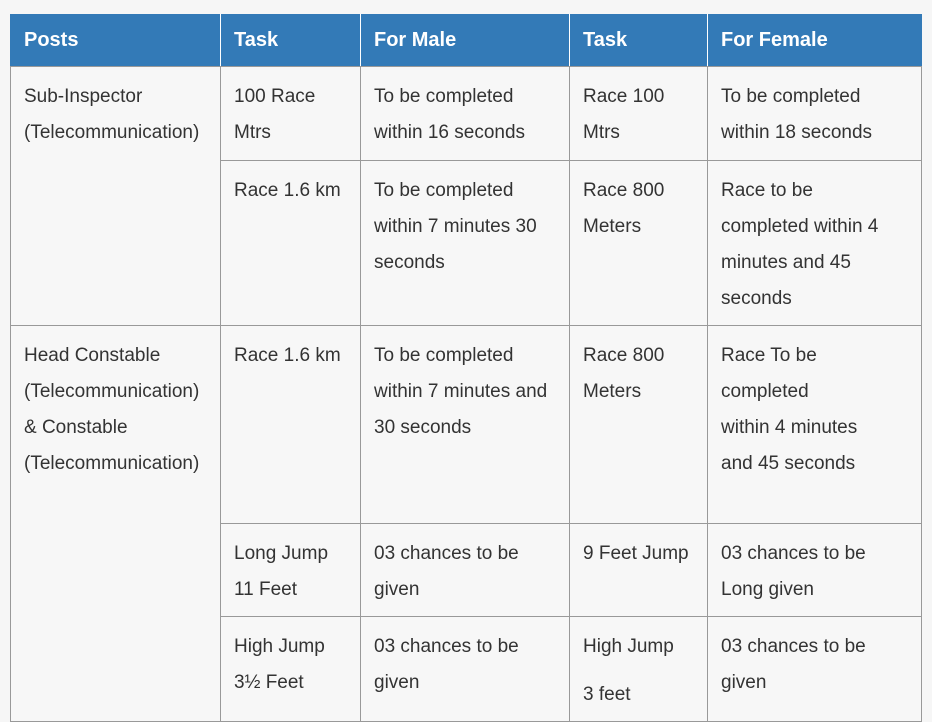 The height and width of the screenshot is (722, 932). Describe the element at coordinates (638, 40) in the screenshot. I see `header-task-female: Task` at that location.